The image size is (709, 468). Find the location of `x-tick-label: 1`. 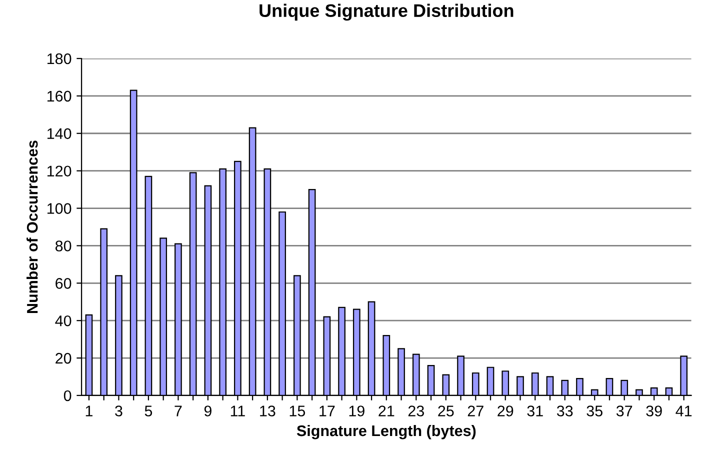

x-tick-label: 1 is located at coordinates (89, 411).